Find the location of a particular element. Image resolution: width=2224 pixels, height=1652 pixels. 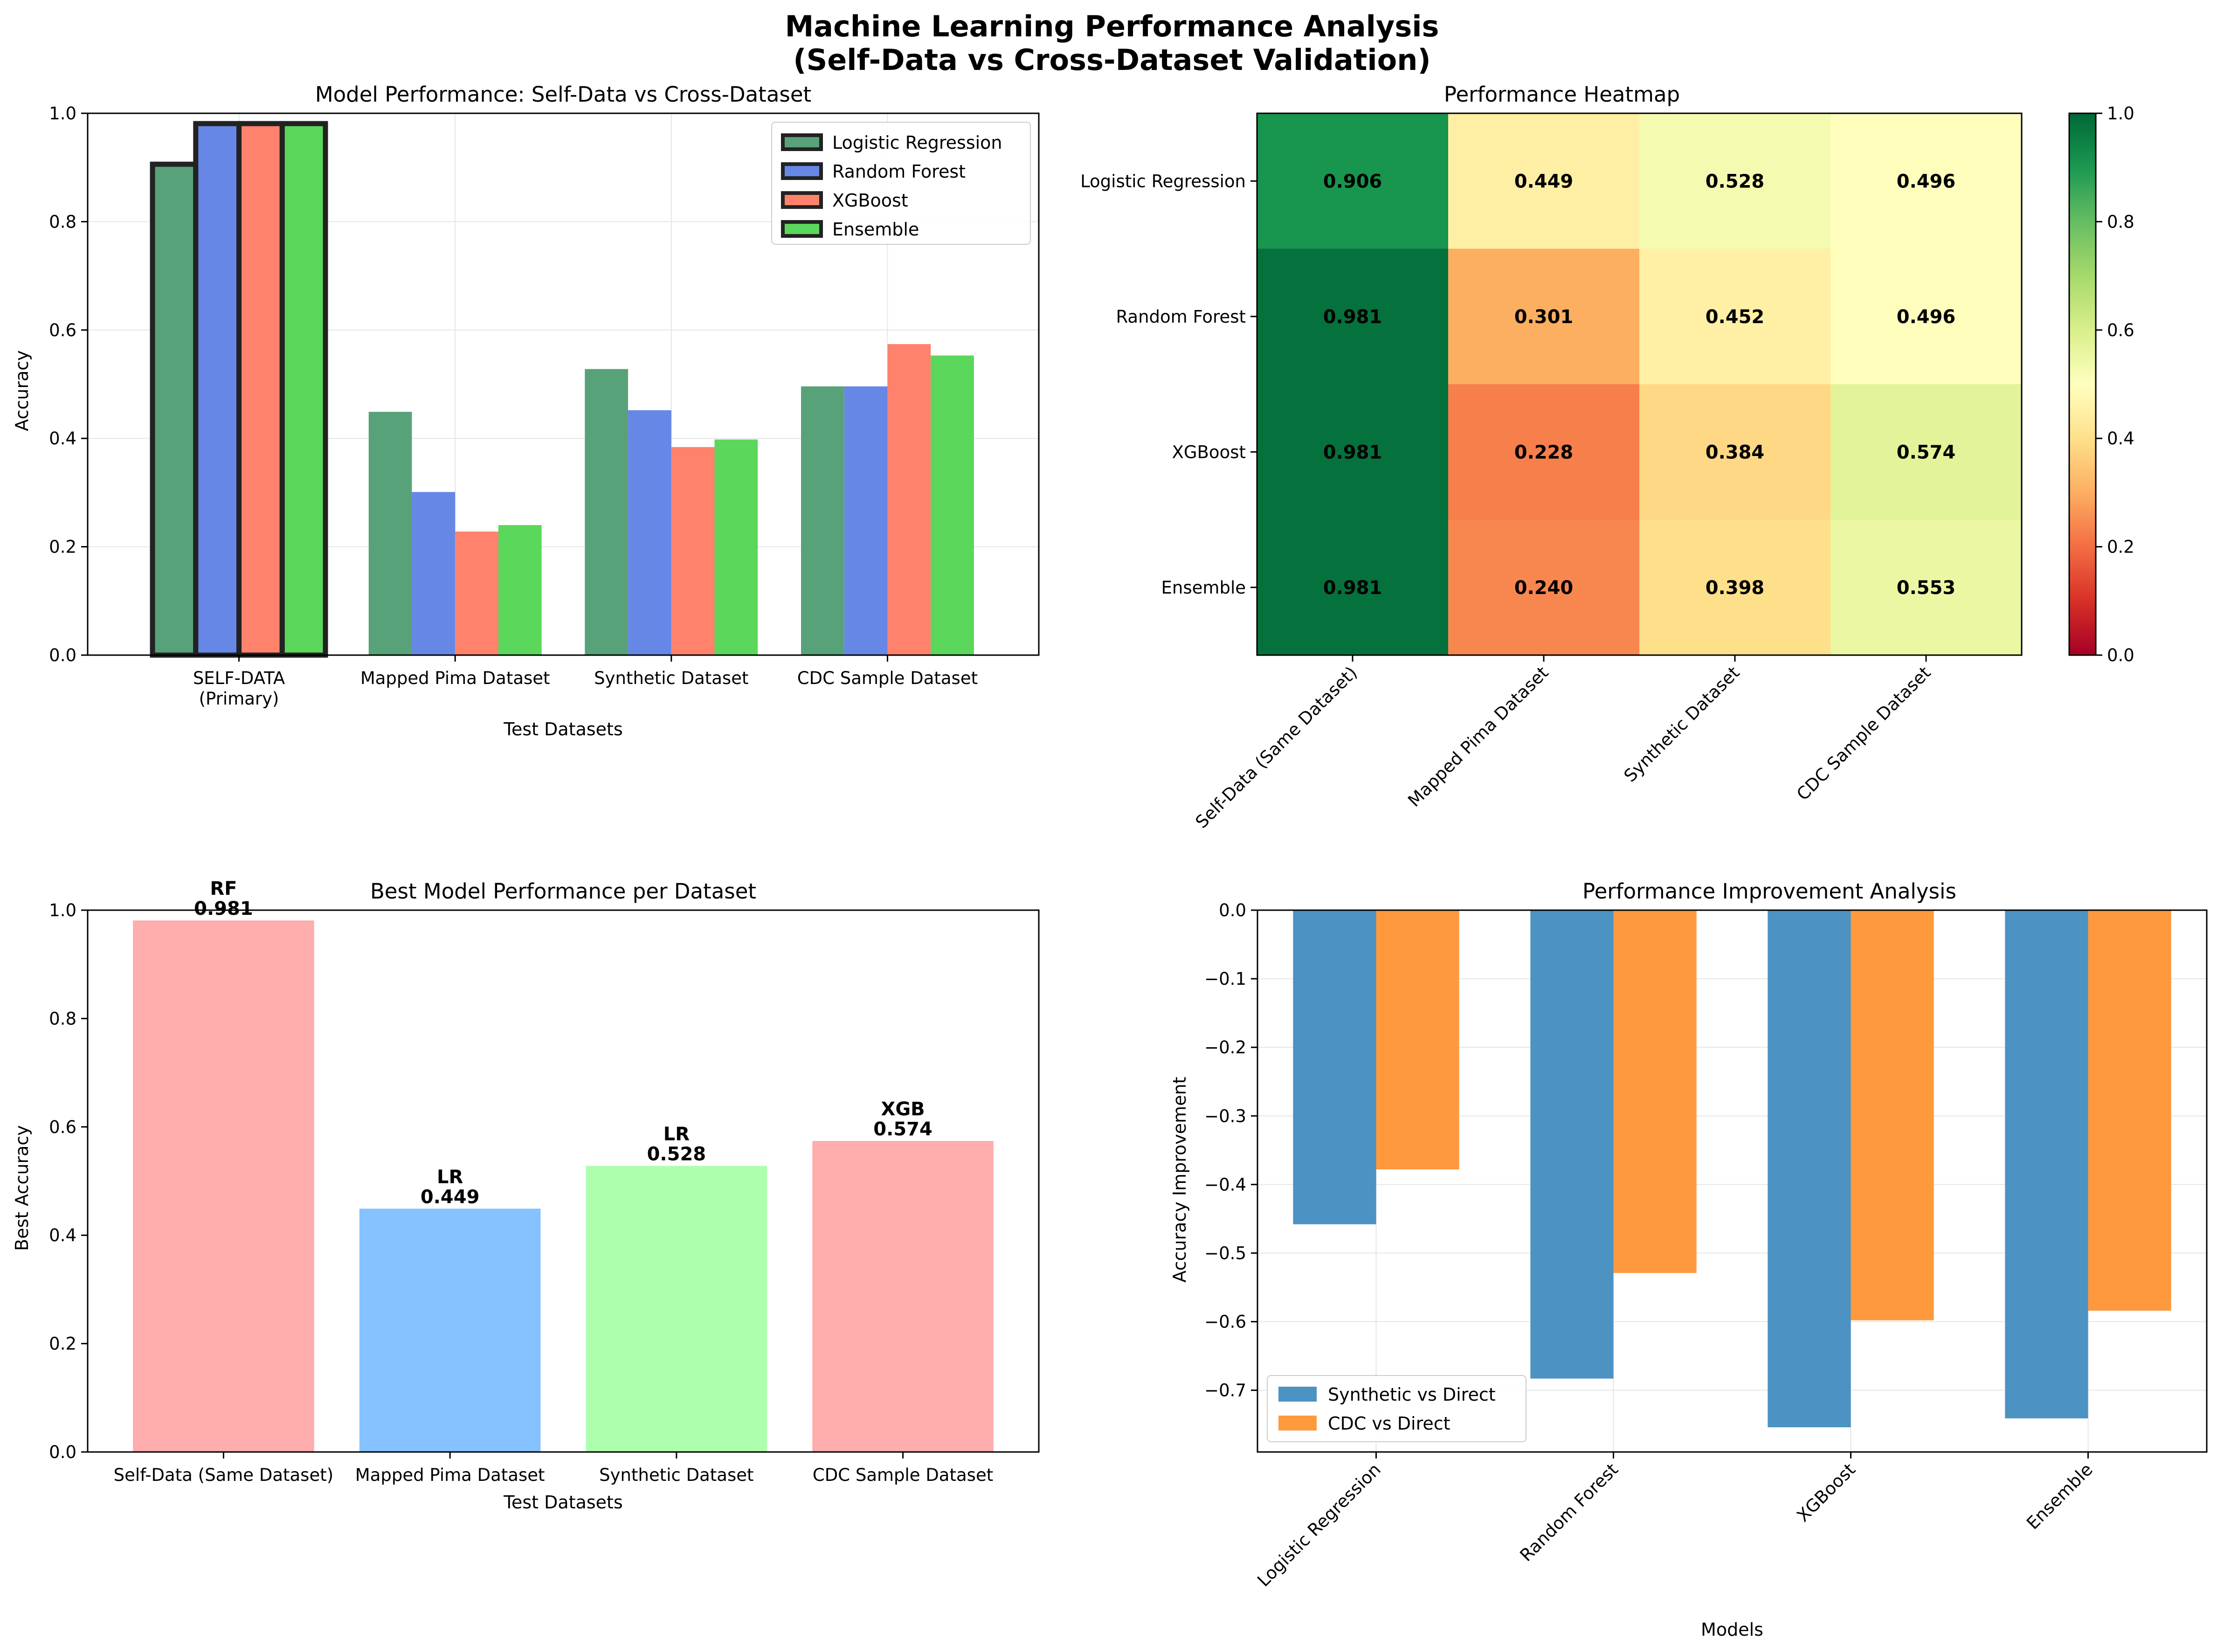

panel1-legend-swatch-ensemble is located at coordinates (802, 229).